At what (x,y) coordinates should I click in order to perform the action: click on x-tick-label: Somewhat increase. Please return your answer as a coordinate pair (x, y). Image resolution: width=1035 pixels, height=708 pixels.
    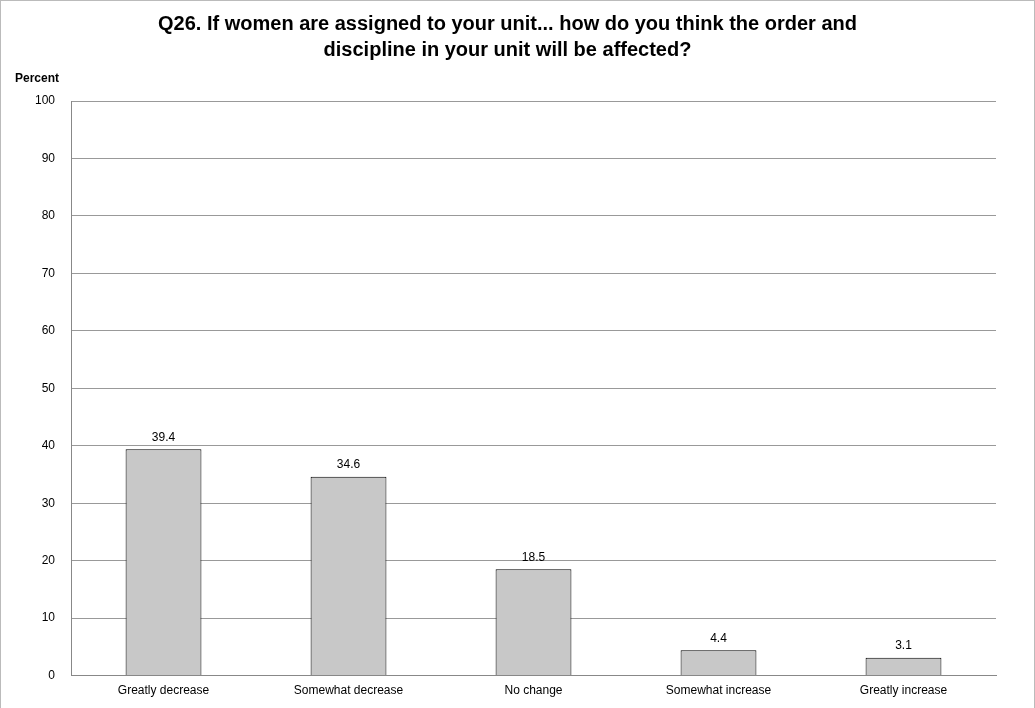
    Looking at the image, I should click on (718, 690).